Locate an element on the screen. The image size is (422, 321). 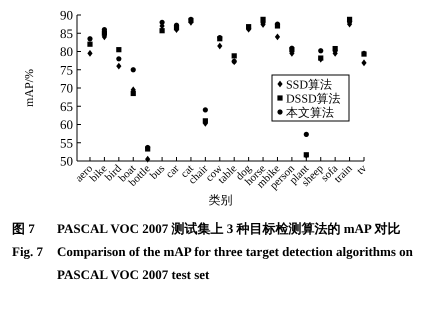
legend-label: SSD算法 is located at coordinates (309, 85).